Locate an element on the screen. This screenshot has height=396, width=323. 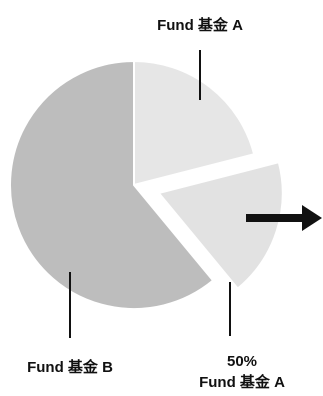
slice-data-label: 50% is located at coordinates (242, 361).